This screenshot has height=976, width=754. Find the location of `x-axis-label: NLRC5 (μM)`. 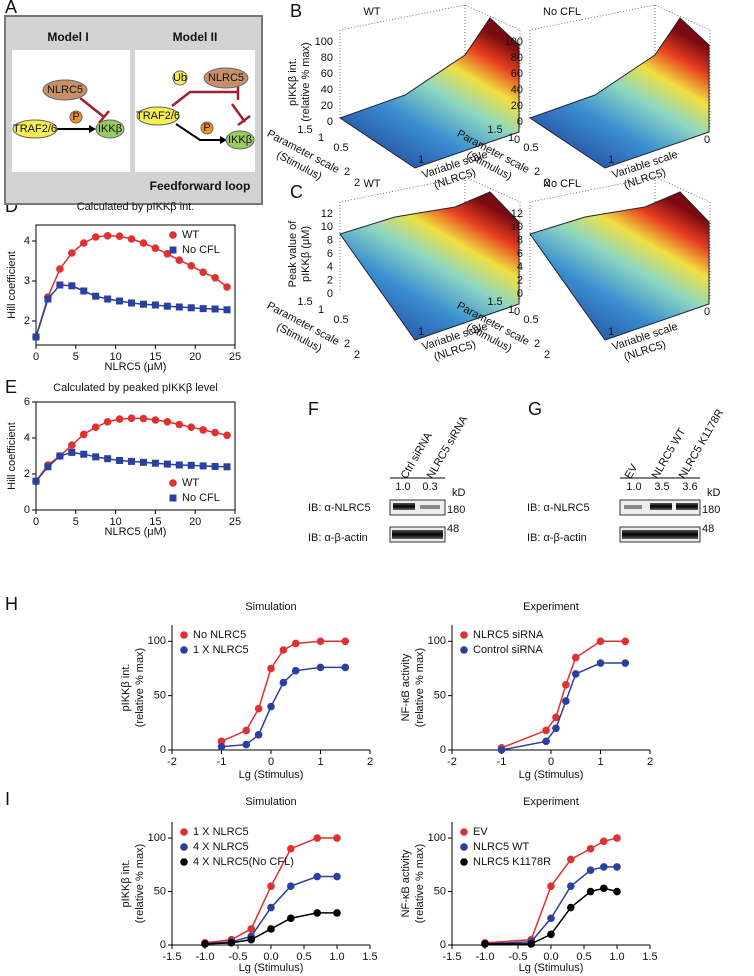

x-axis-label: NLRC5 (μM) is located at coordinates (136, 367).